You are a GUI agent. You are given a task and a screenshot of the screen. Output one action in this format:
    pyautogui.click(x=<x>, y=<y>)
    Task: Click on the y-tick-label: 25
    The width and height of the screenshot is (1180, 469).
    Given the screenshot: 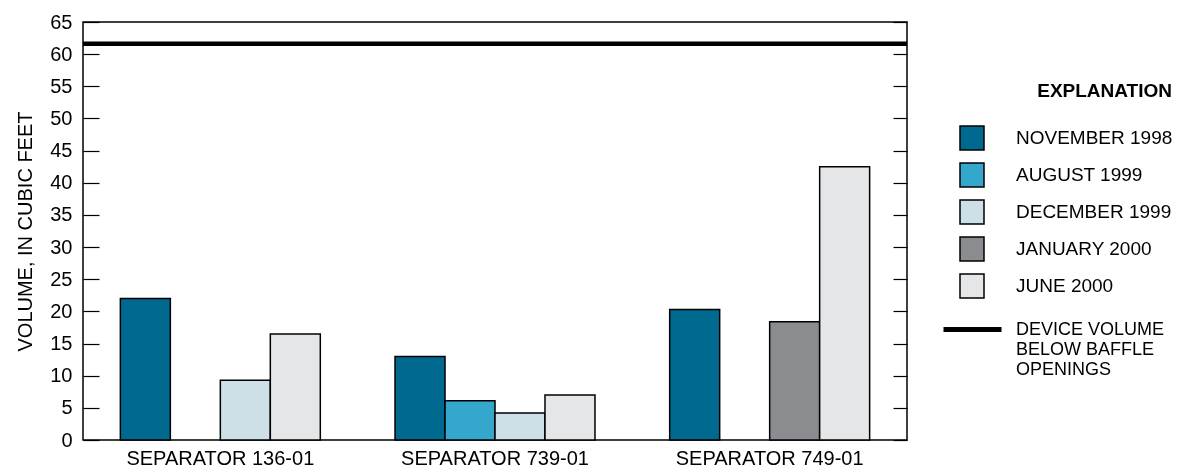 What is the action you would take?
    pyautogui.click(x=61, y=278)
    